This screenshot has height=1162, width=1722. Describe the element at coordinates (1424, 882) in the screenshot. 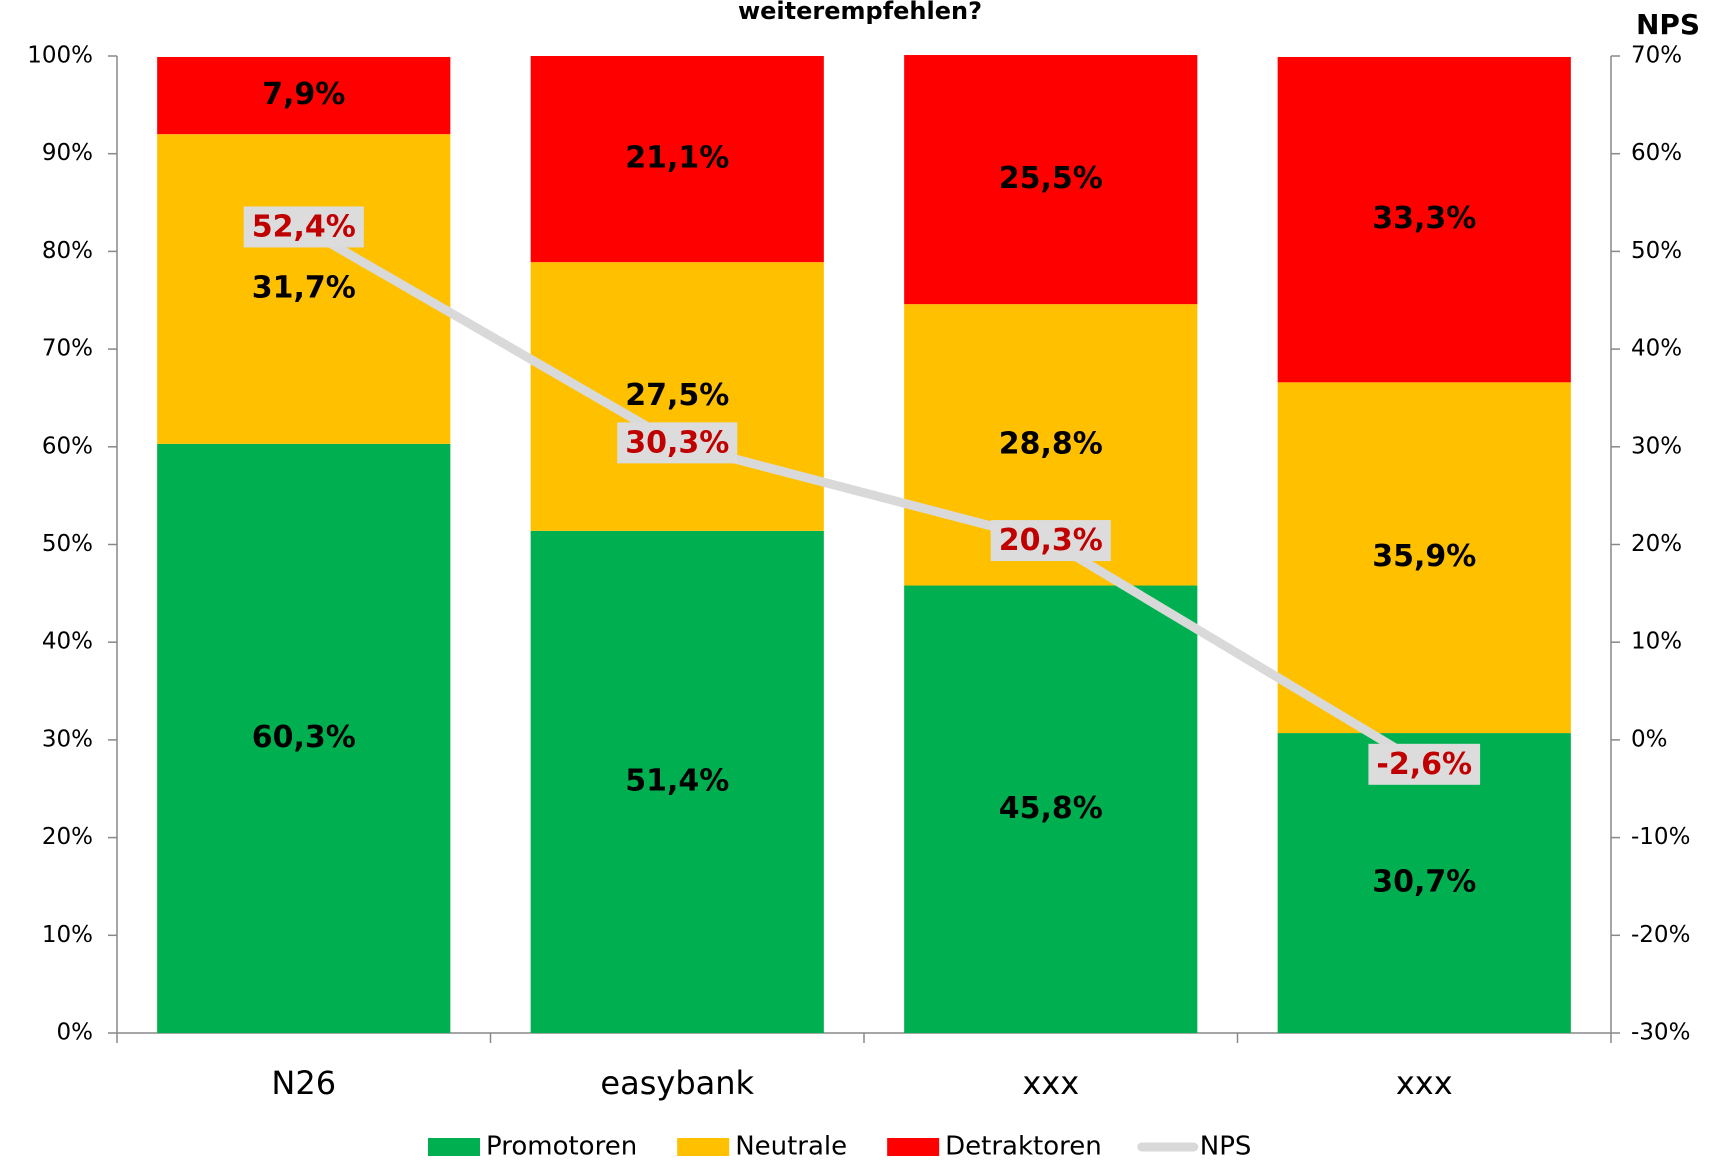

I see `segment-label: 30,7%` at that location.